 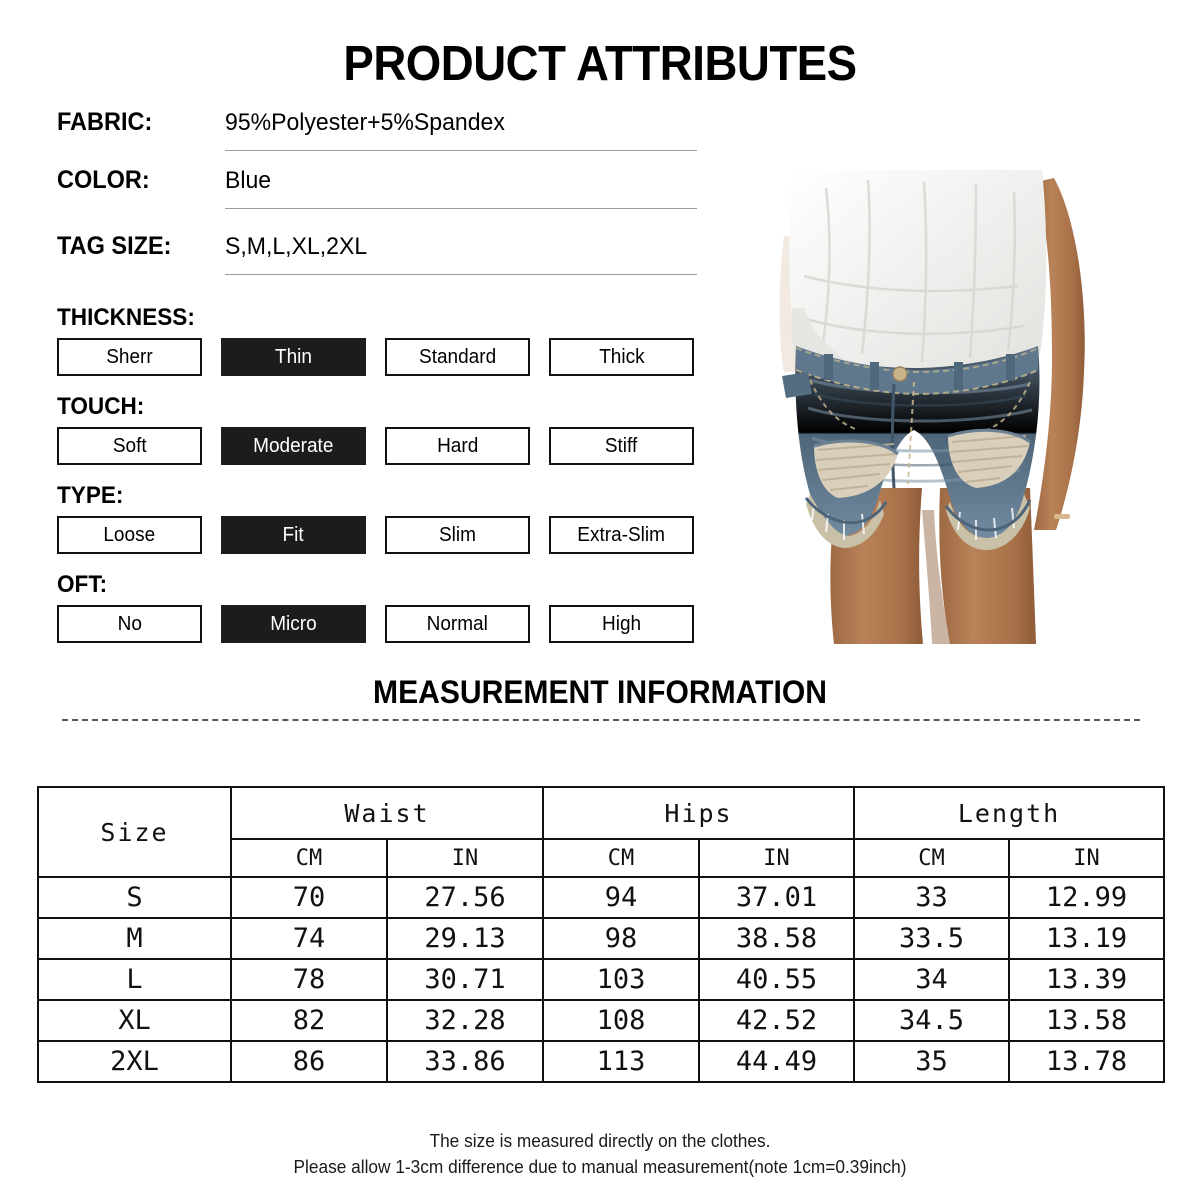 I want to click on table-row: 2XL 86 33.86 113 44.49 35 13.78, so click(x=601, y=1061).